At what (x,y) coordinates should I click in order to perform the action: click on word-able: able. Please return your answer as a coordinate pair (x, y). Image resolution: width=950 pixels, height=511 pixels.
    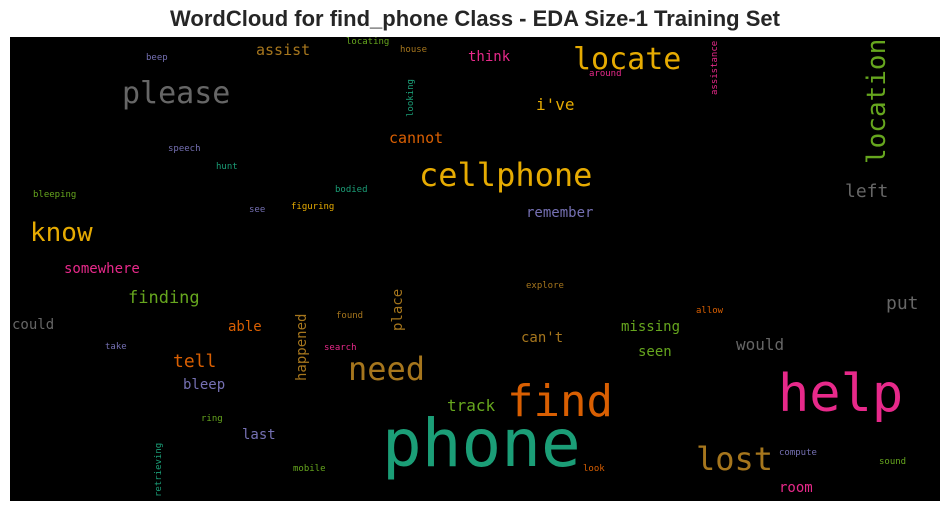
    Looking at the image, I should click on (245, 327).